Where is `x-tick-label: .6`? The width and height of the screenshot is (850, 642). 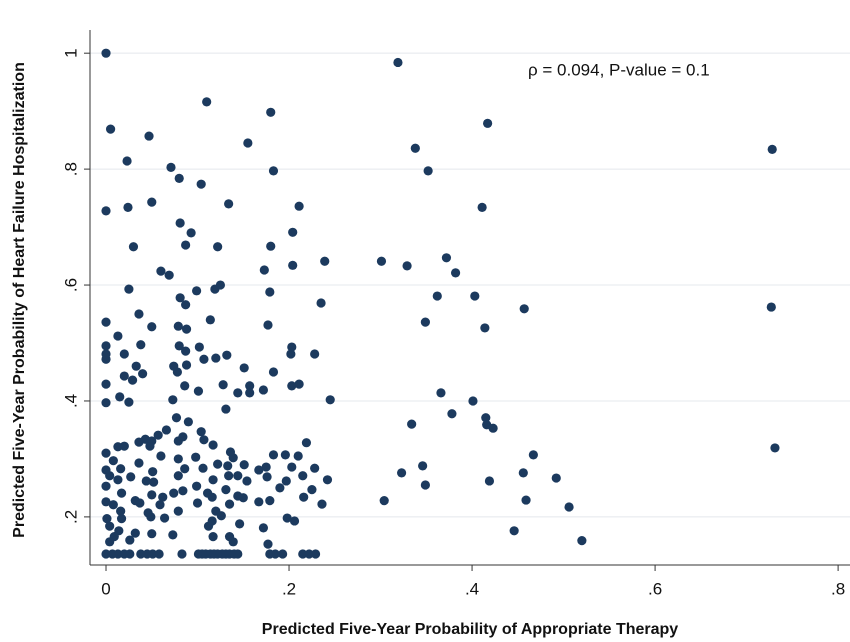
x-tick-label: .6 is located at coordinates (655, 588).